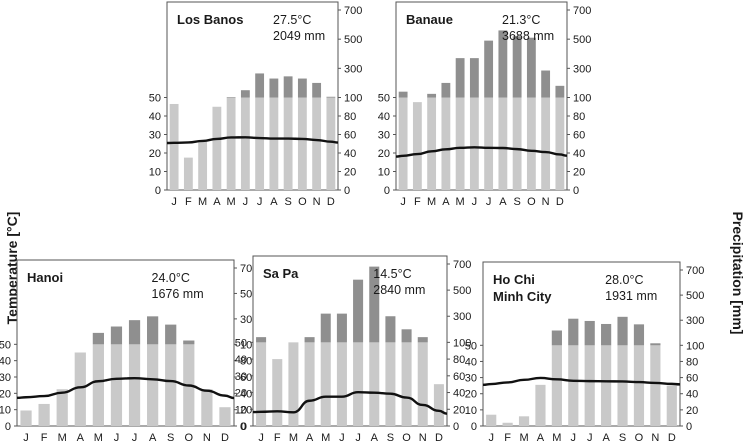  What do you see at coordinates (460, 202) in the screenshot?
I see `banaue-month-tick-5: M` at bounding box center [460, 202].